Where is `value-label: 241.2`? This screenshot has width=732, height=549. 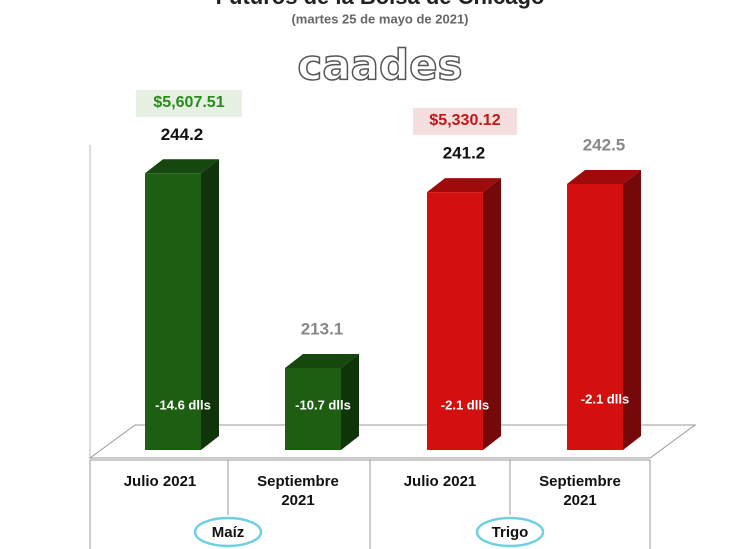 value-label: 241.2 is located at coordinates (464, 153).